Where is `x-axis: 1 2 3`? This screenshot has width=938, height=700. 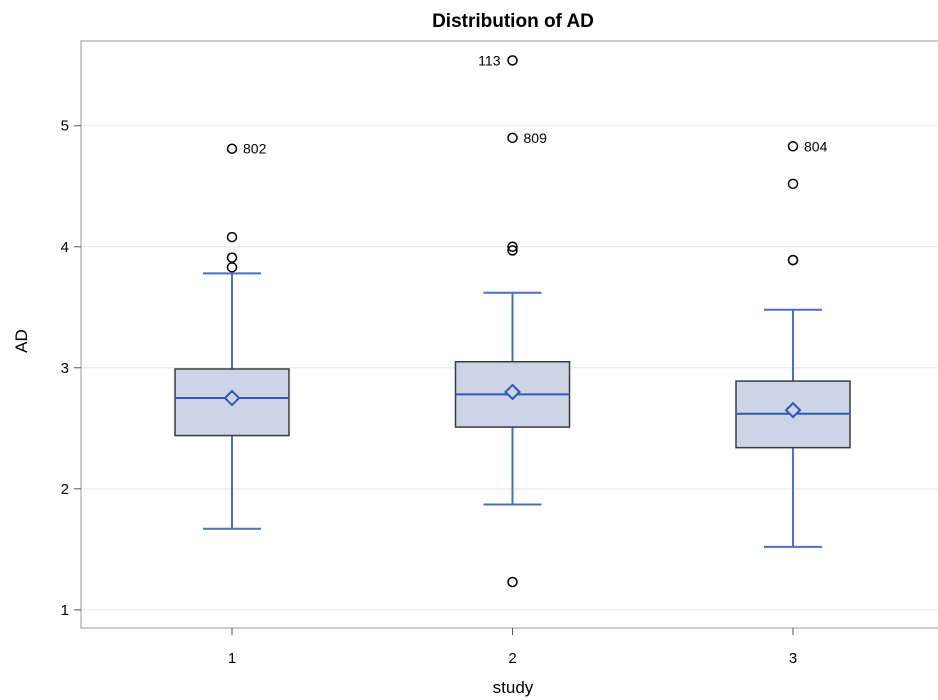
x-axis: 1 2 3 is located at coordinates (512, 647).